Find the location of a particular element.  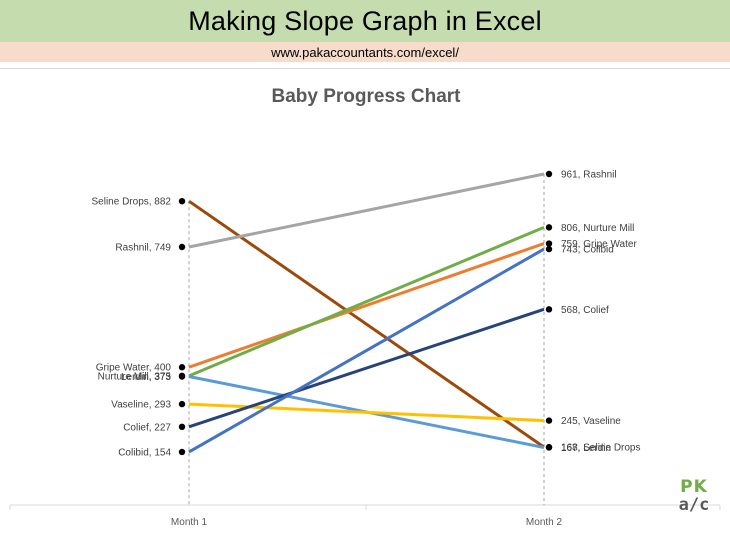

data-label-rashnil-1: Rashnil, 749 is located at coordinates (143, 248).